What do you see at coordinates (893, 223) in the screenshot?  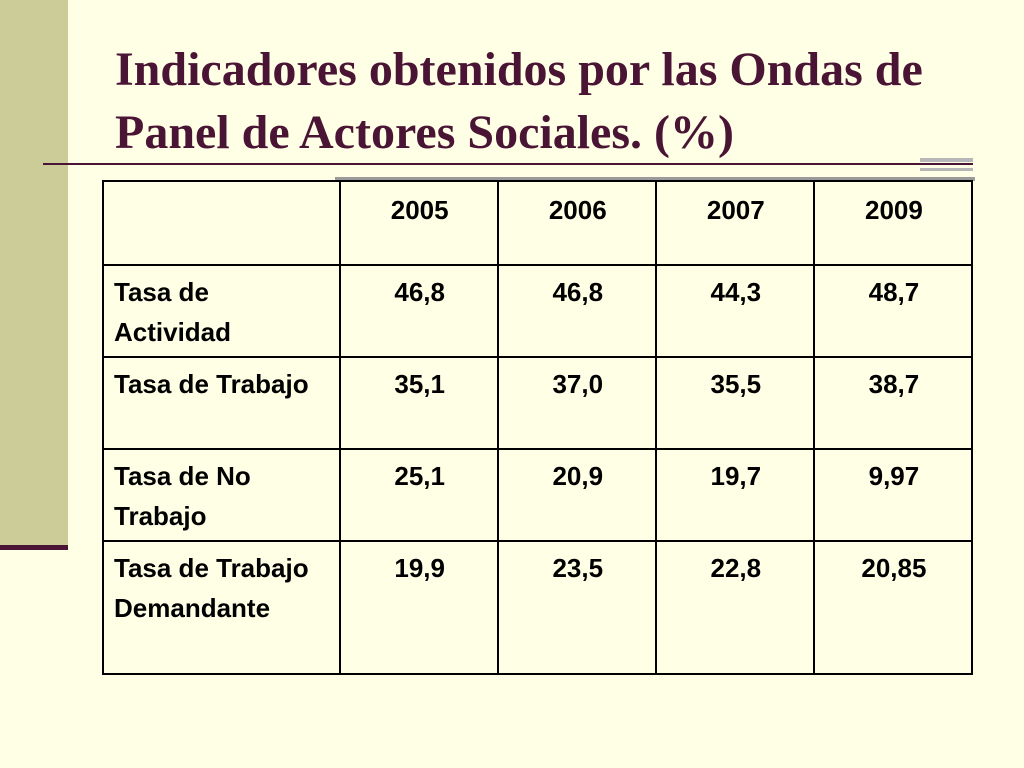 I see `column-header-2009: 2009` at bounding box center [893, 223].